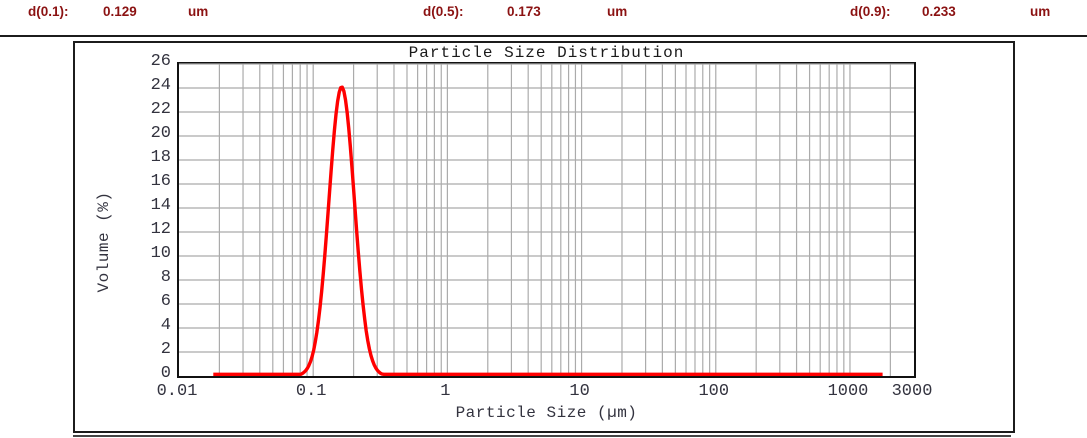  I want to click on y-tick-label: 24, so click(160, 85).